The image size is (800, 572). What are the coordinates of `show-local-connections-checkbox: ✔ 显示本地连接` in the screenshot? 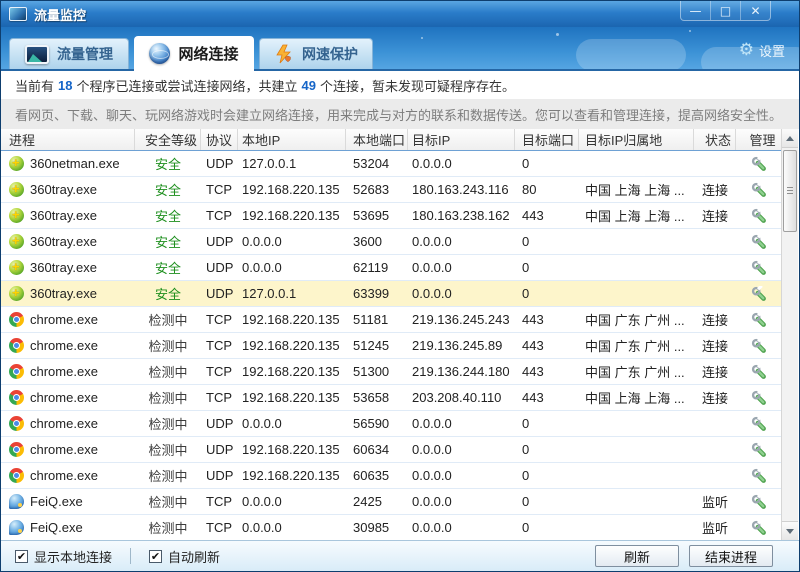 It's located at (63, 556).